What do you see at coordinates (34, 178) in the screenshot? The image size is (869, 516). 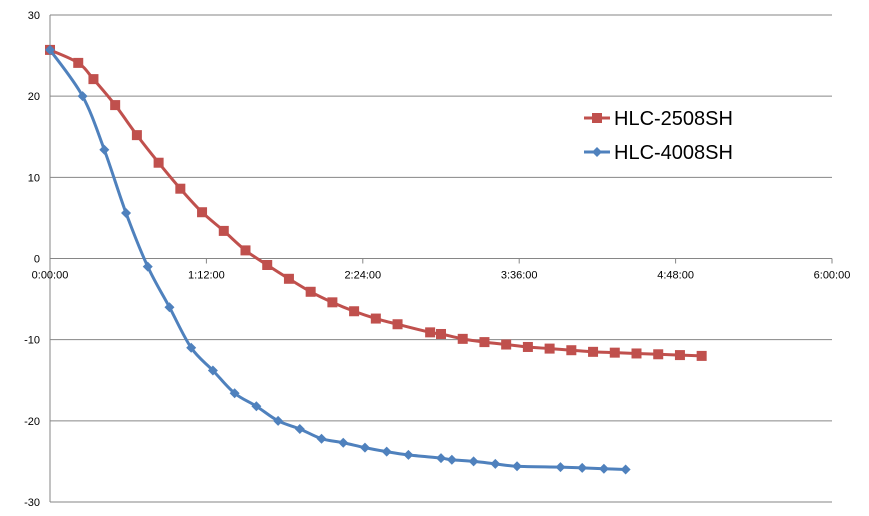 I see `y-tick-label: 10` at bounding box center [34, 178].